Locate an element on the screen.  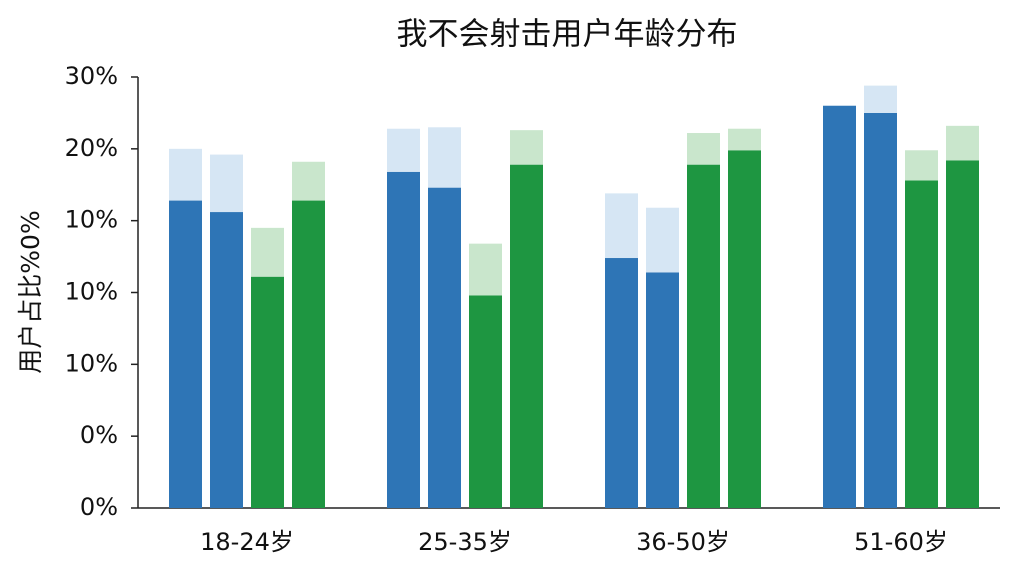
y-axis-label: 用户占比%0% is located at coordinates (30, 291).